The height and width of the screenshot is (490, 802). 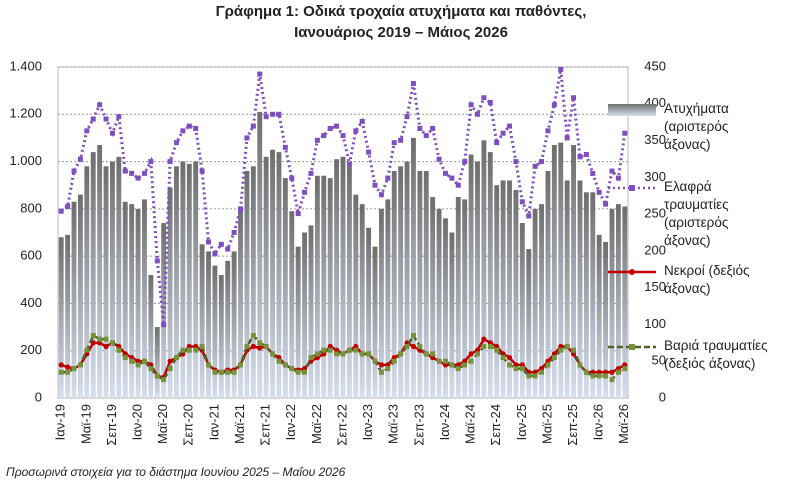 I want to click on x-tick-label: Μαϊ-22, so click(x=316, y=424).